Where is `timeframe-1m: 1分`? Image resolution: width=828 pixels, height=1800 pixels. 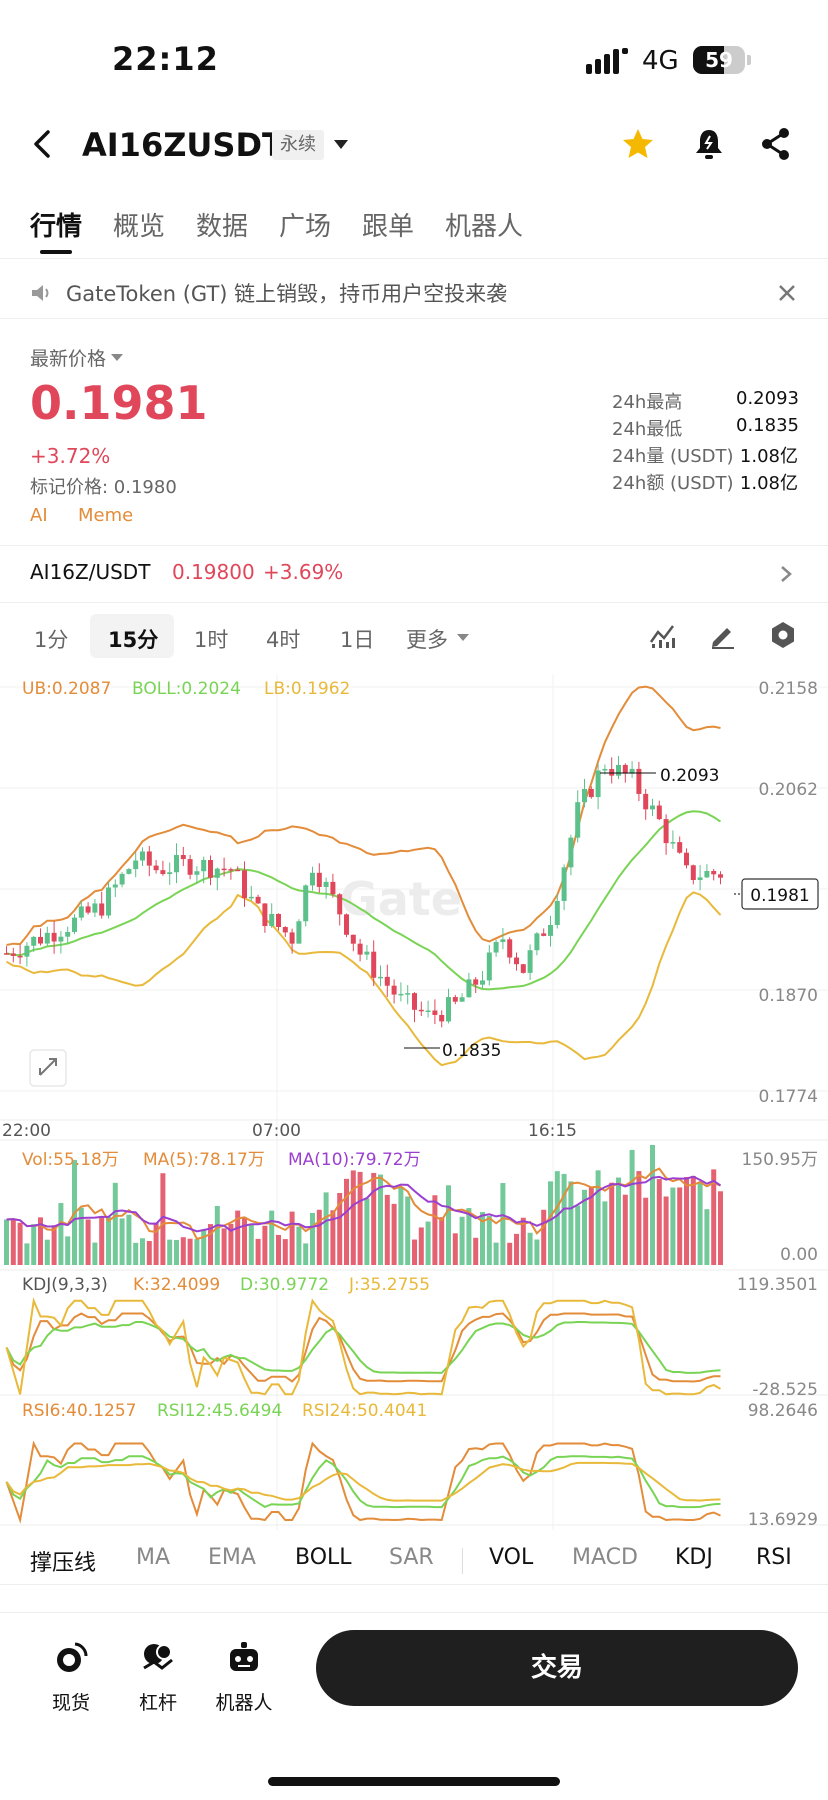 timeframe-1m: 1分 is located at coordinates (51, 640).